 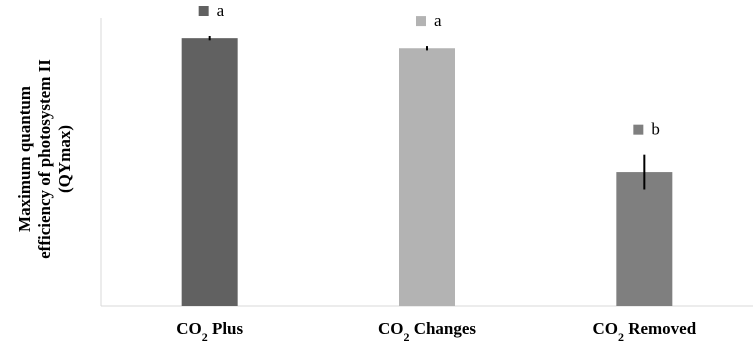 I want to click on y-axis-title-line-2: efficiency of photosystem II, so click(x=44, y=159).